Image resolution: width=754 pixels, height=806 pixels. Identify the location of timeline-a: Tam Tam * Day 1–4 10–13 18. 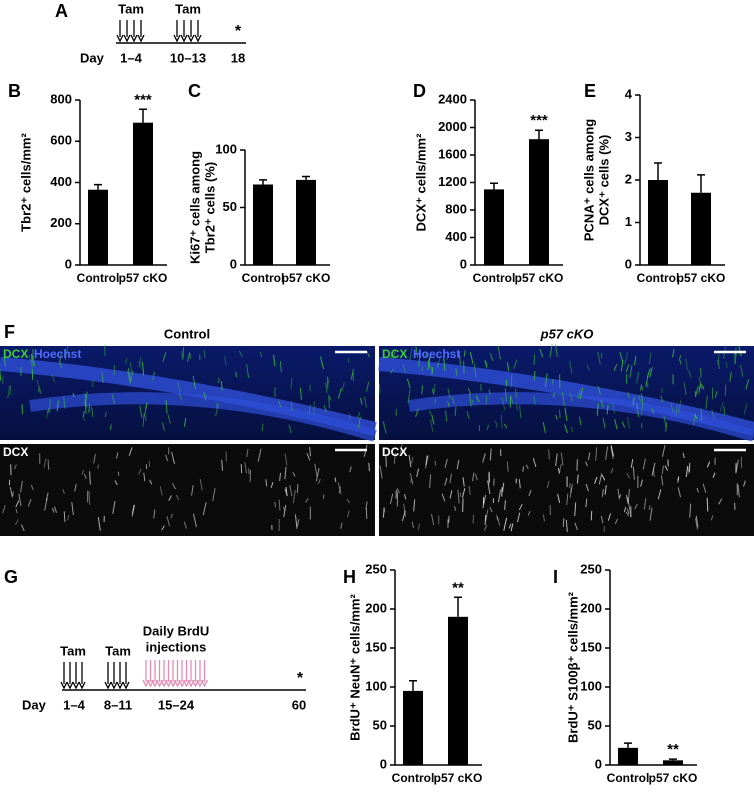
(163, 33).